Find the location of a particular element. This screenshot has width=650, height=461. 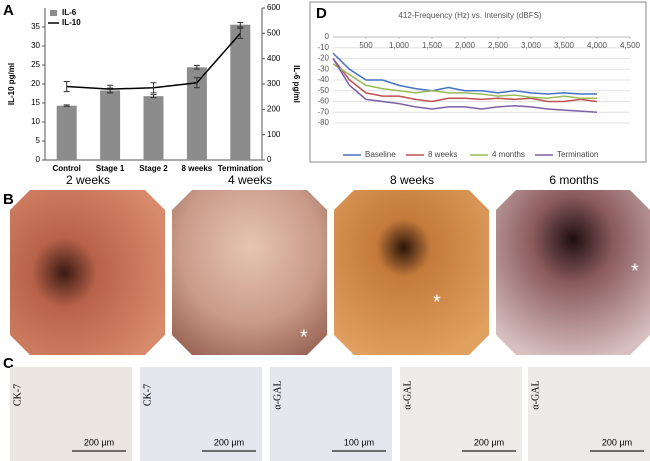

photo-title: 8 weeks is located at coordinates (412, 180).